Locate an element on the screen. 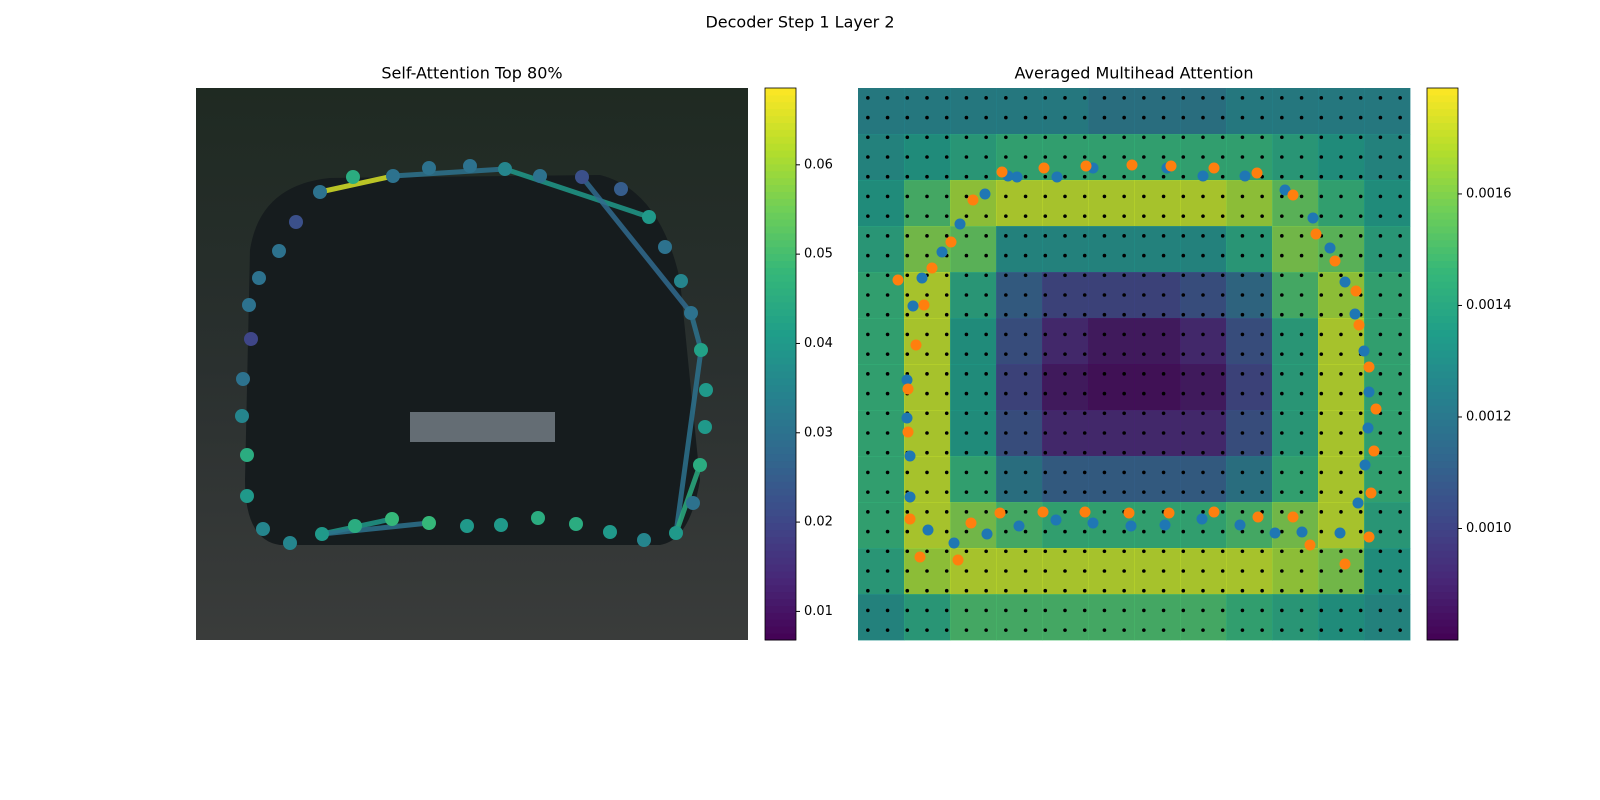 This screenshot has width=1600, height=800. panel-title: Averaged Multihead Attention is located at coordinates (1134, 73).